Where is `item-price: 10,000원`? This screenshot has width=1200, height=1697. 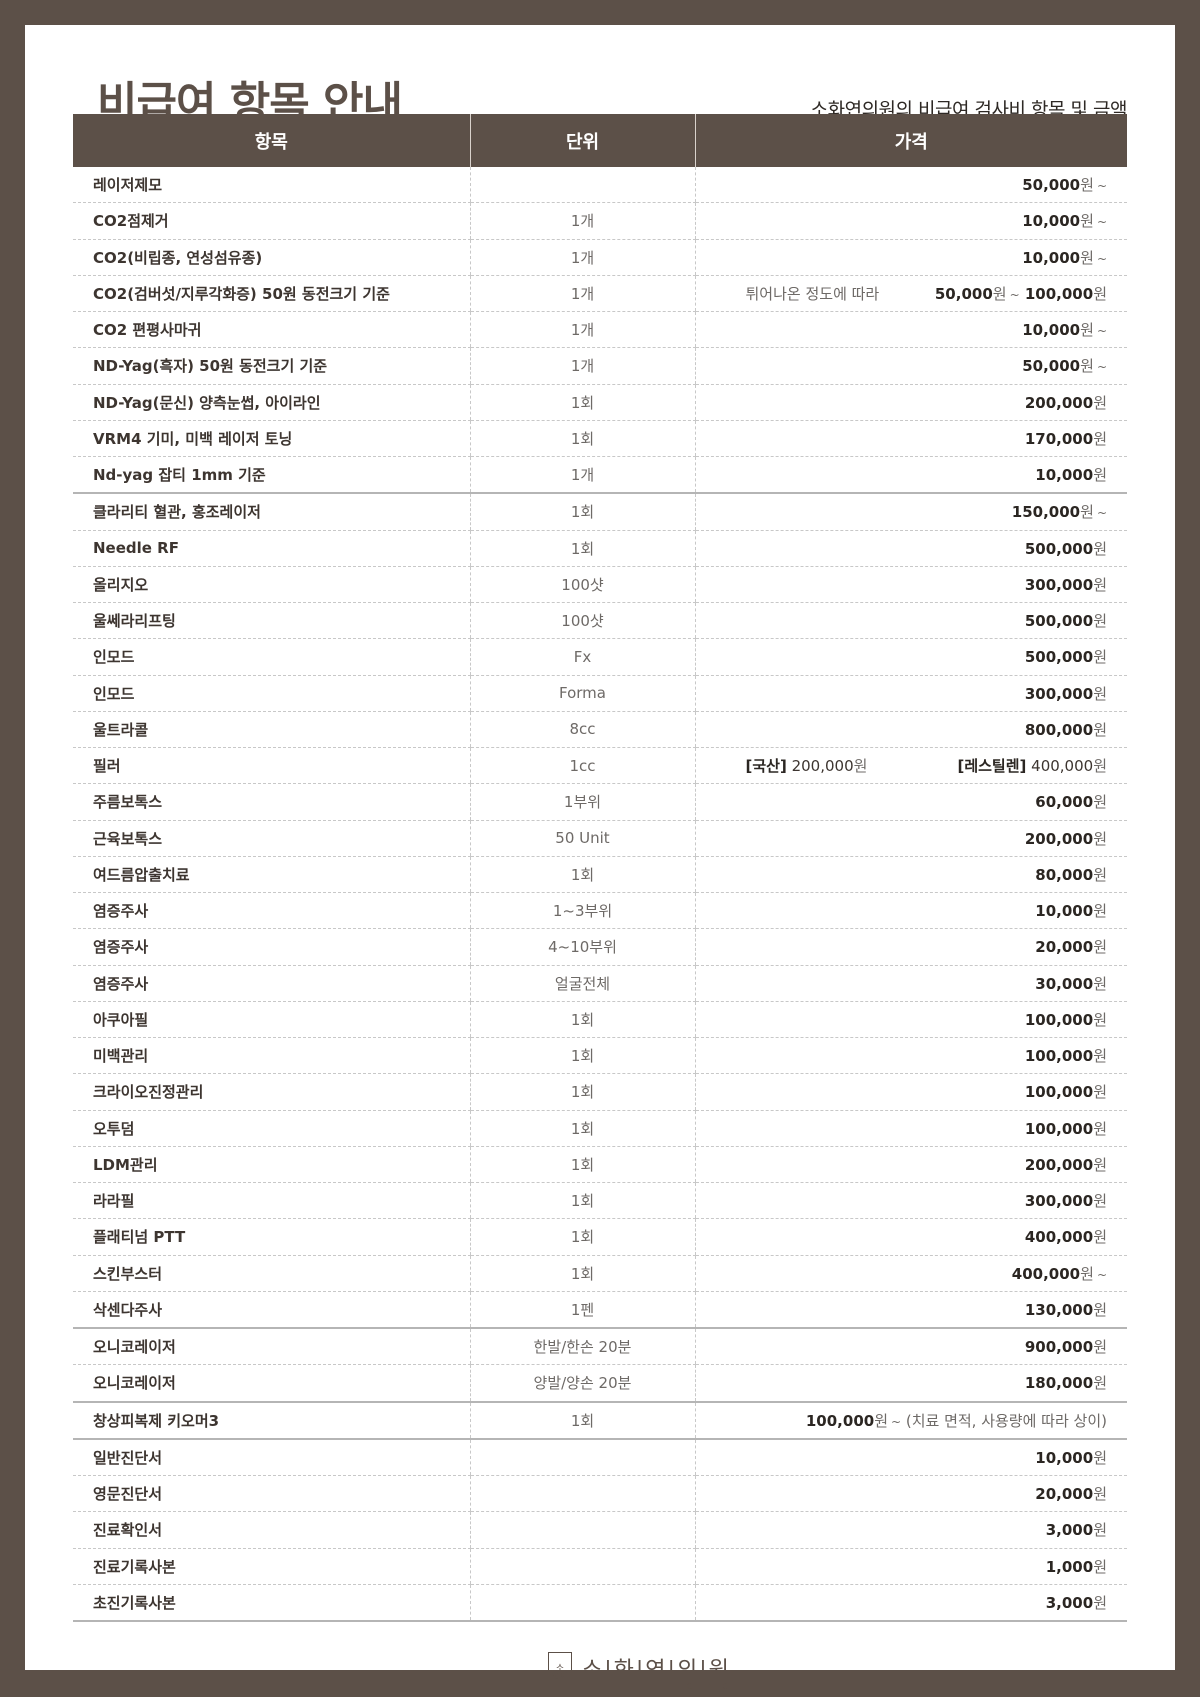 item-price: 10,000원 is located at coordinates (910, 475).